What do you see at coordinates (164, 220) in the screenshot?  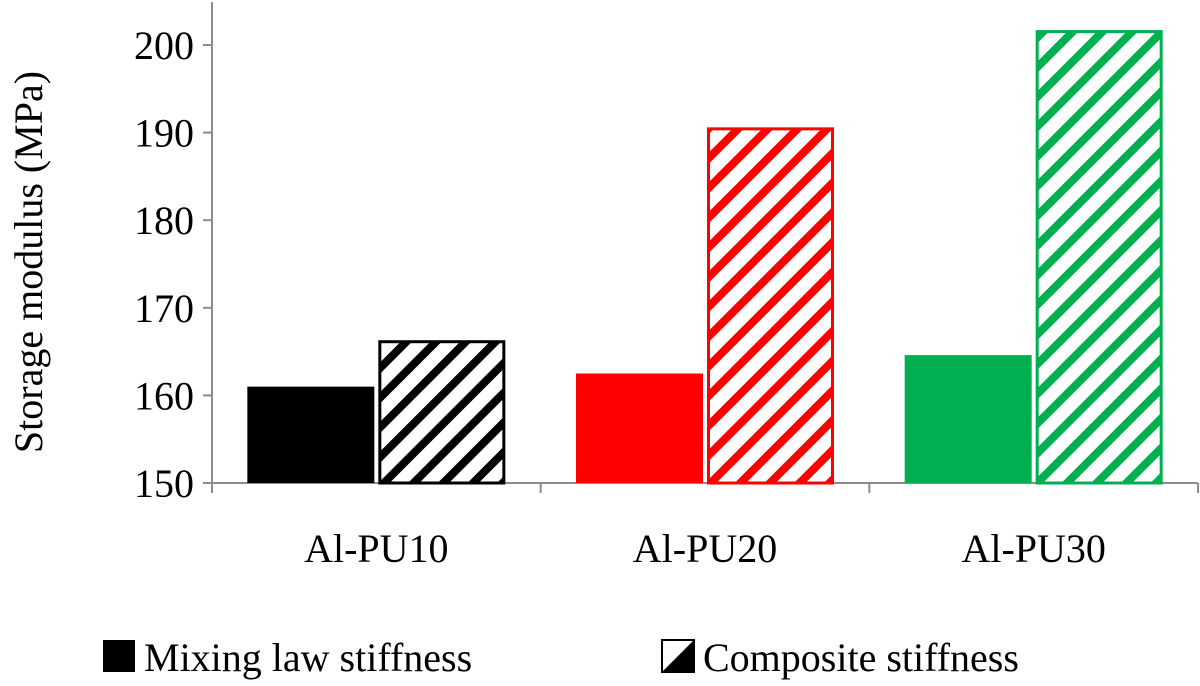 I see `y-tick-label: 180` at bounding box center [164, 220].